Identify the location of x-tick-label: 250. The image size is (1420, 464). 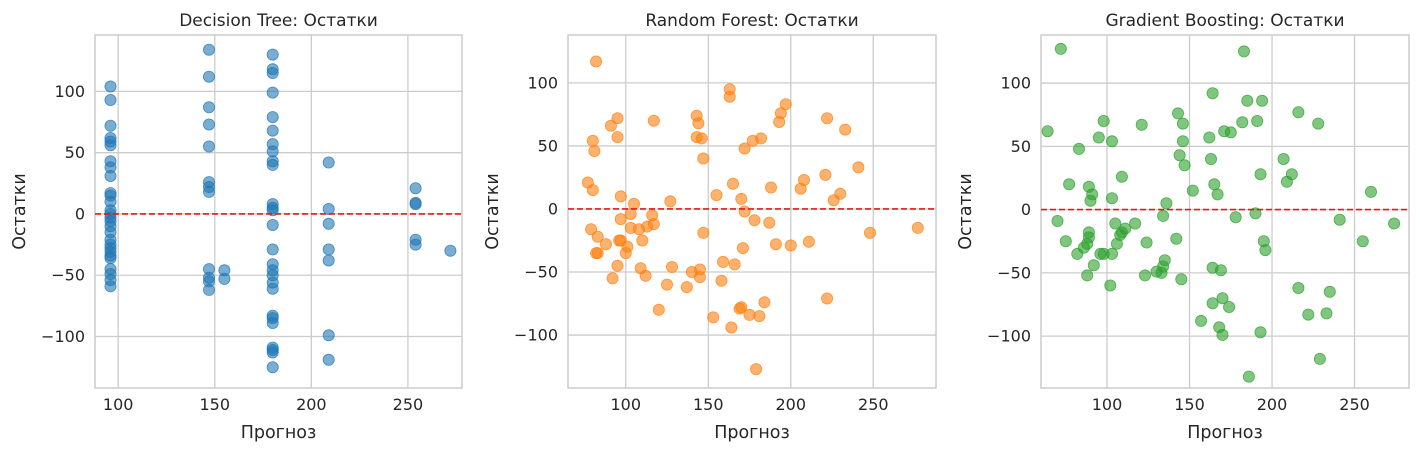
(873, 404).